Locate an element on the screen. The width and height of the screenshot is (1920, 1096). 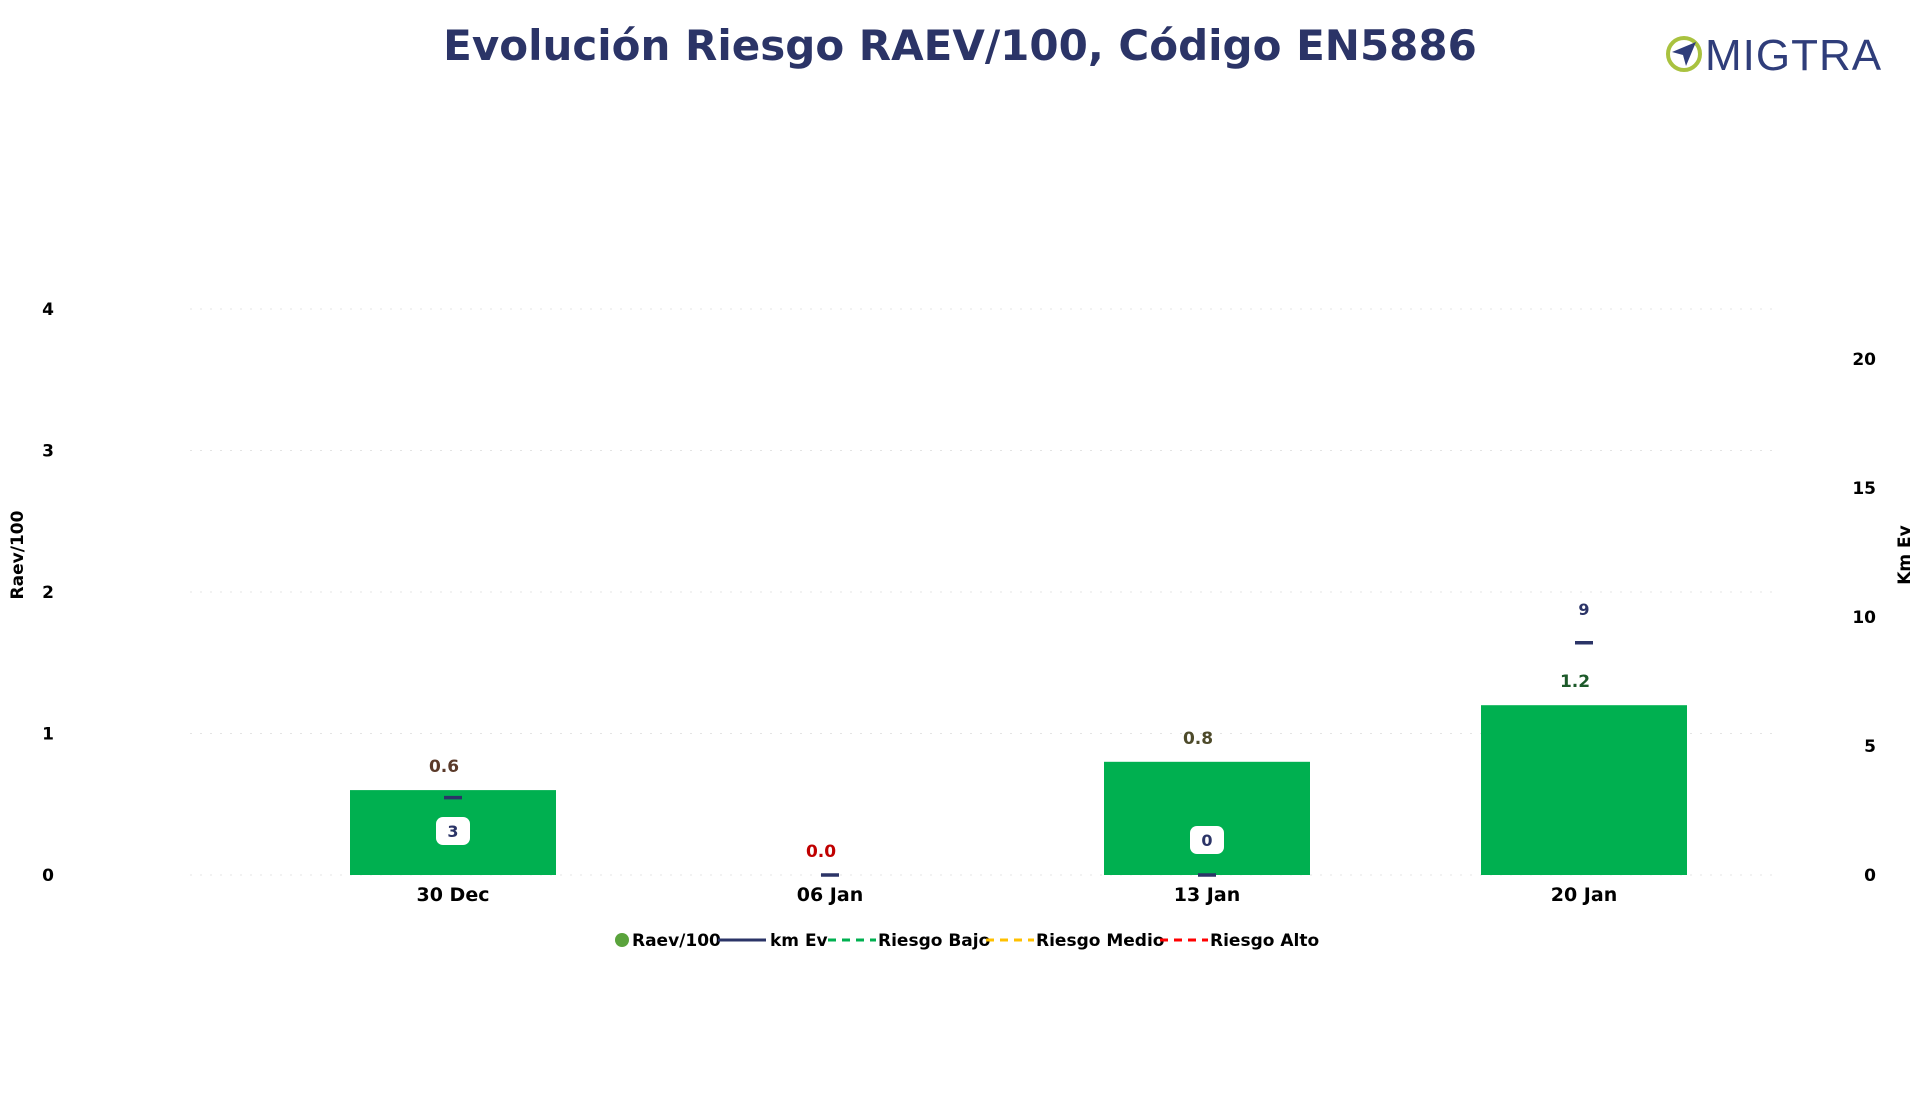
y2-tick-label: 10 is located at coordinates (1864, 618).